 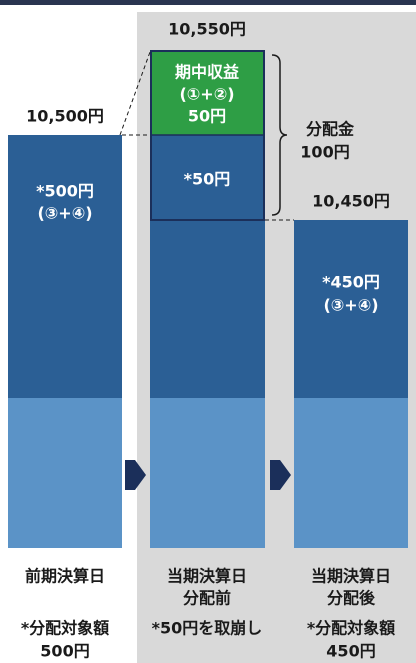 What do you see at coordinates (135, 93) in the screenshot?
I see `guide-line` at bounding box center [135, 93].